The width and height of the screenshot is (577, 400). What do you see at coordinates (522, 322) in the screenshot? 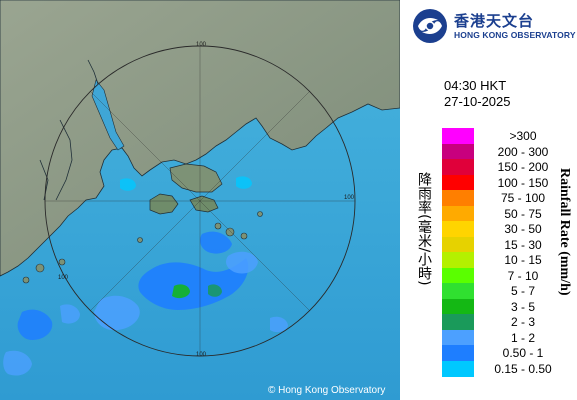
I see `legend-label: 2 - 3` at bounding box center [522, 322].